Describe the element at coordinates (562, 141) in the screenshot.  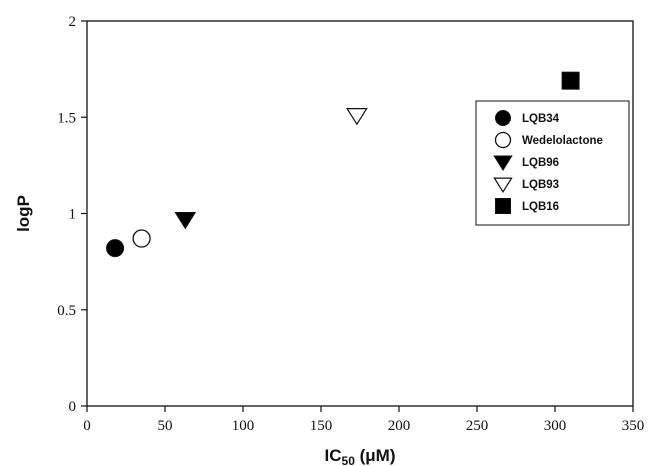
I see `legend-label-wedelolactone: Wedelolactone` at that location.